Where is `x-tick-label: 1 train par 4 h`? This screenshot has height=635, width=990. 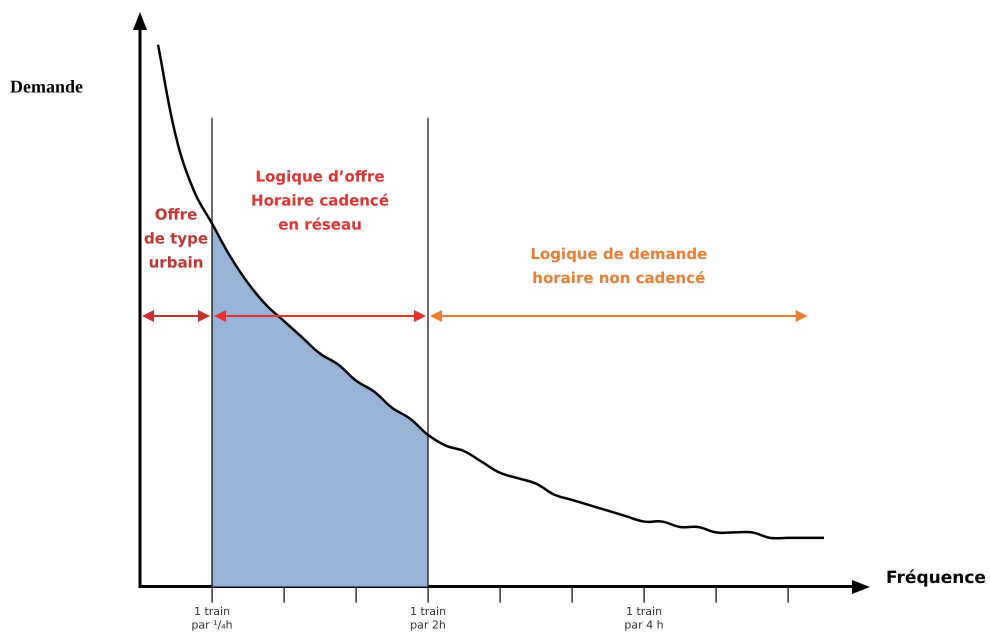 x-tick-label: 1 train par 4 h is located at coordinates (644, 618).